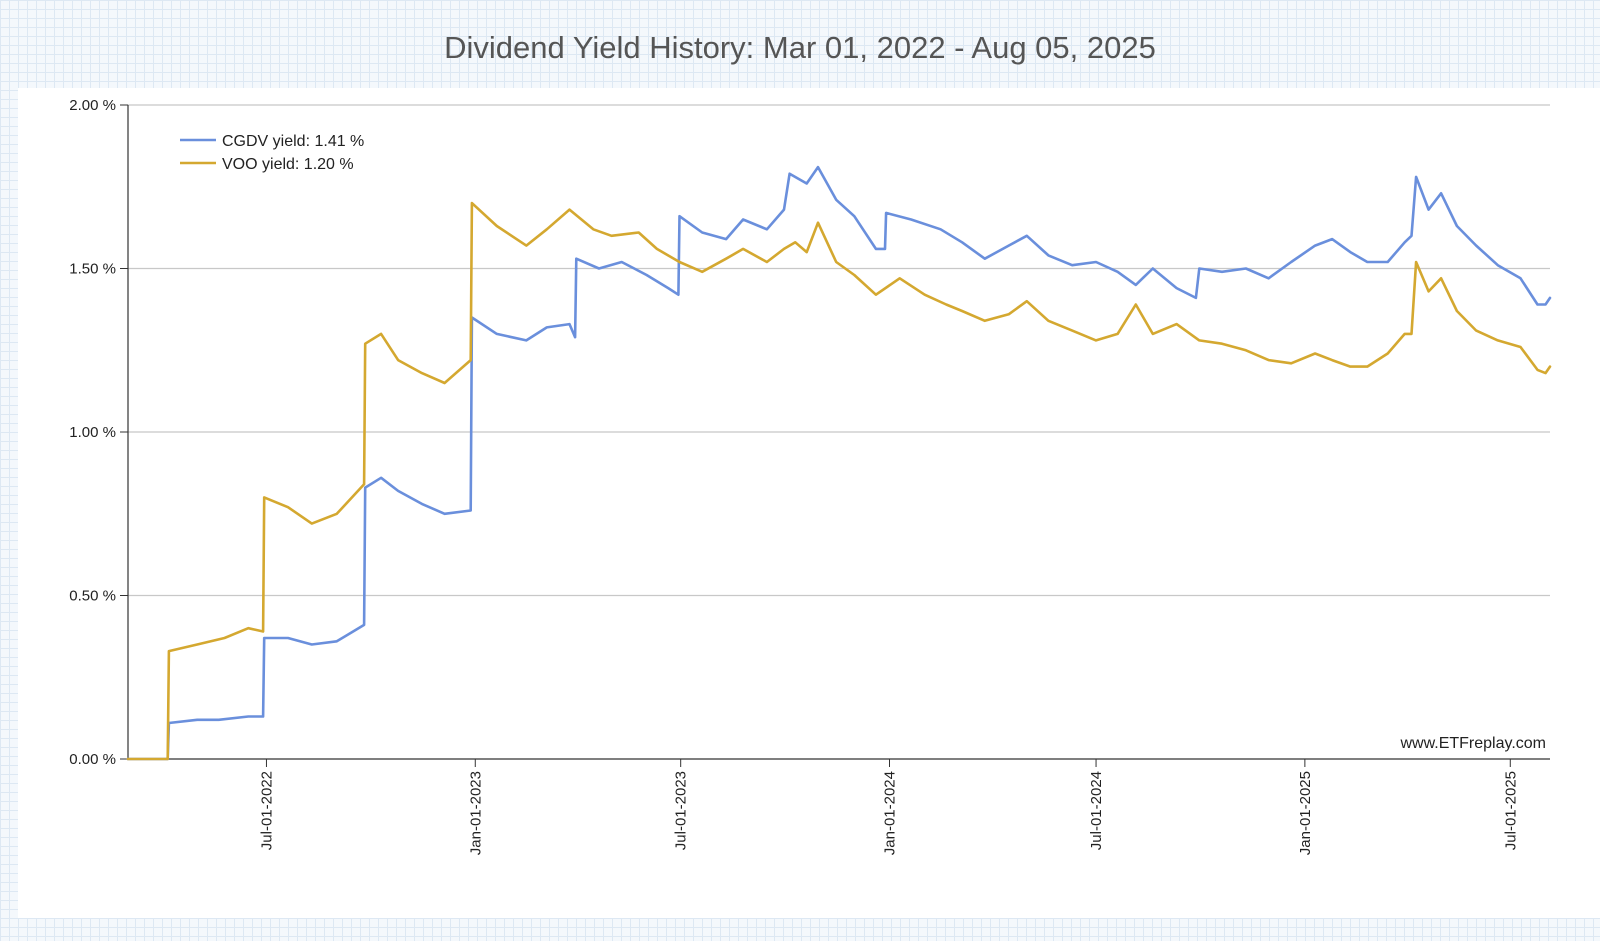 The image size is (1600, 941). What do you see at coordinates (92, 596) in the screenshot?
I see `y-tick-label: 0.50 %` at bounding box center [92, 596].